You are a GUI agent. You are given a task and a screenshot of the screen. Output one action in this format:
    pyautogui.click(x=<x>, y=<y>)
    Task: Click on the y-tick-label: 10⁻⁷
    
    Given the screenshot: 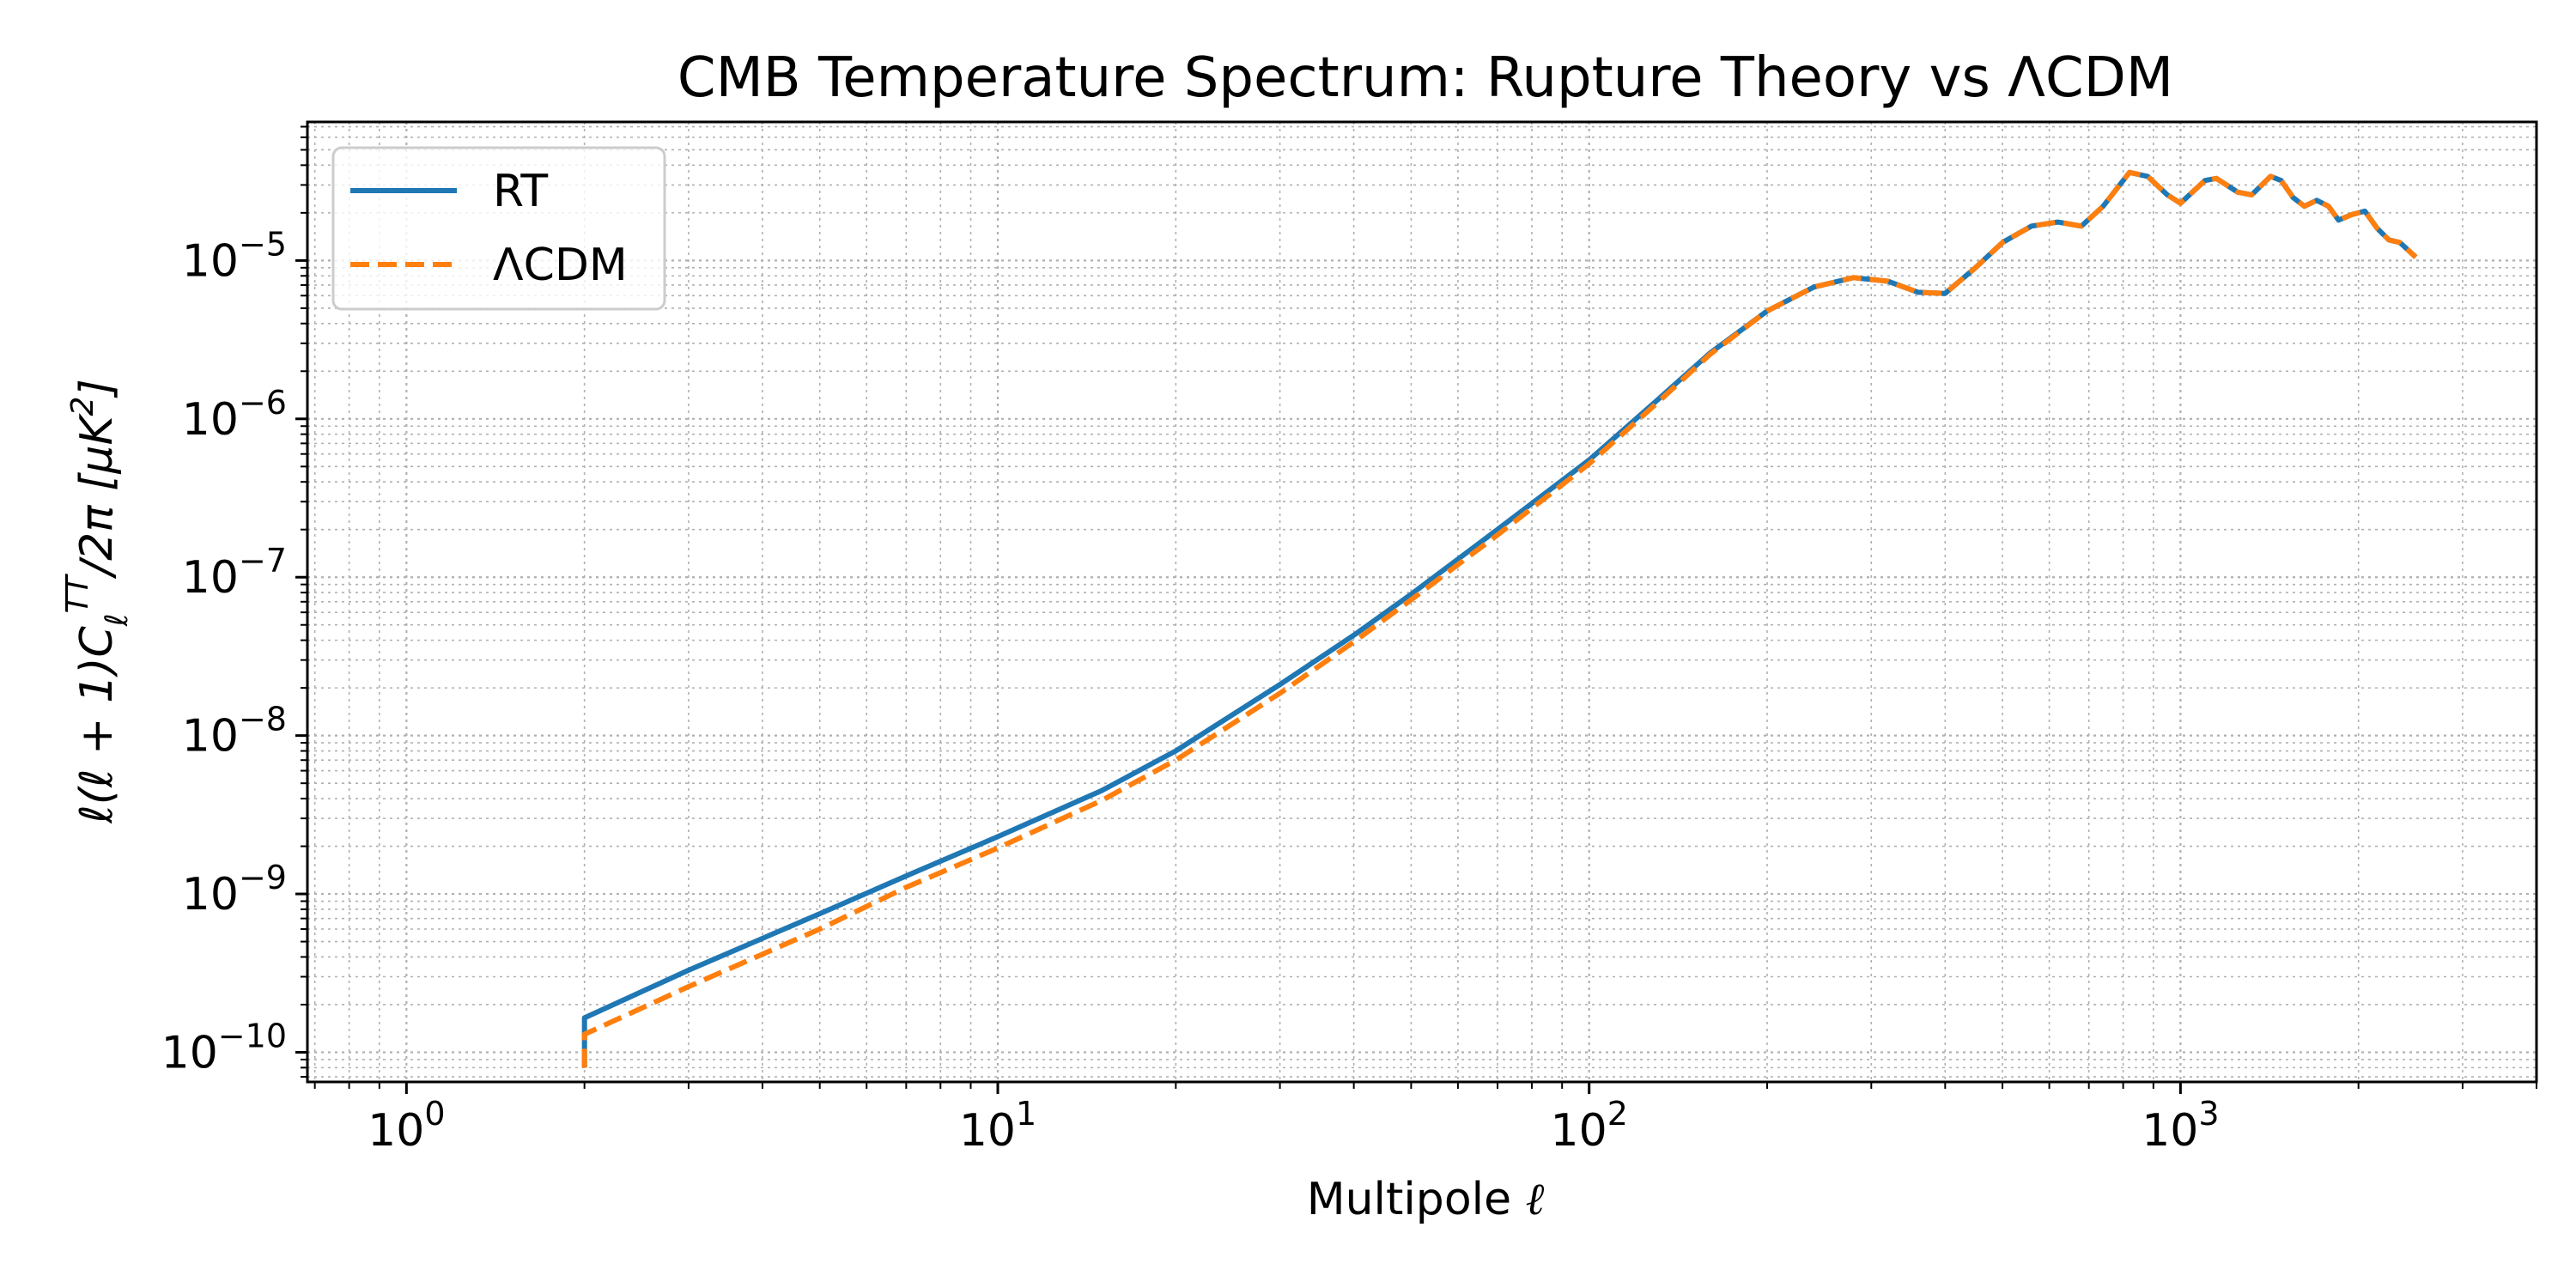 What is the action you would take?
    pyautogui.click(x=234, y=573)
    